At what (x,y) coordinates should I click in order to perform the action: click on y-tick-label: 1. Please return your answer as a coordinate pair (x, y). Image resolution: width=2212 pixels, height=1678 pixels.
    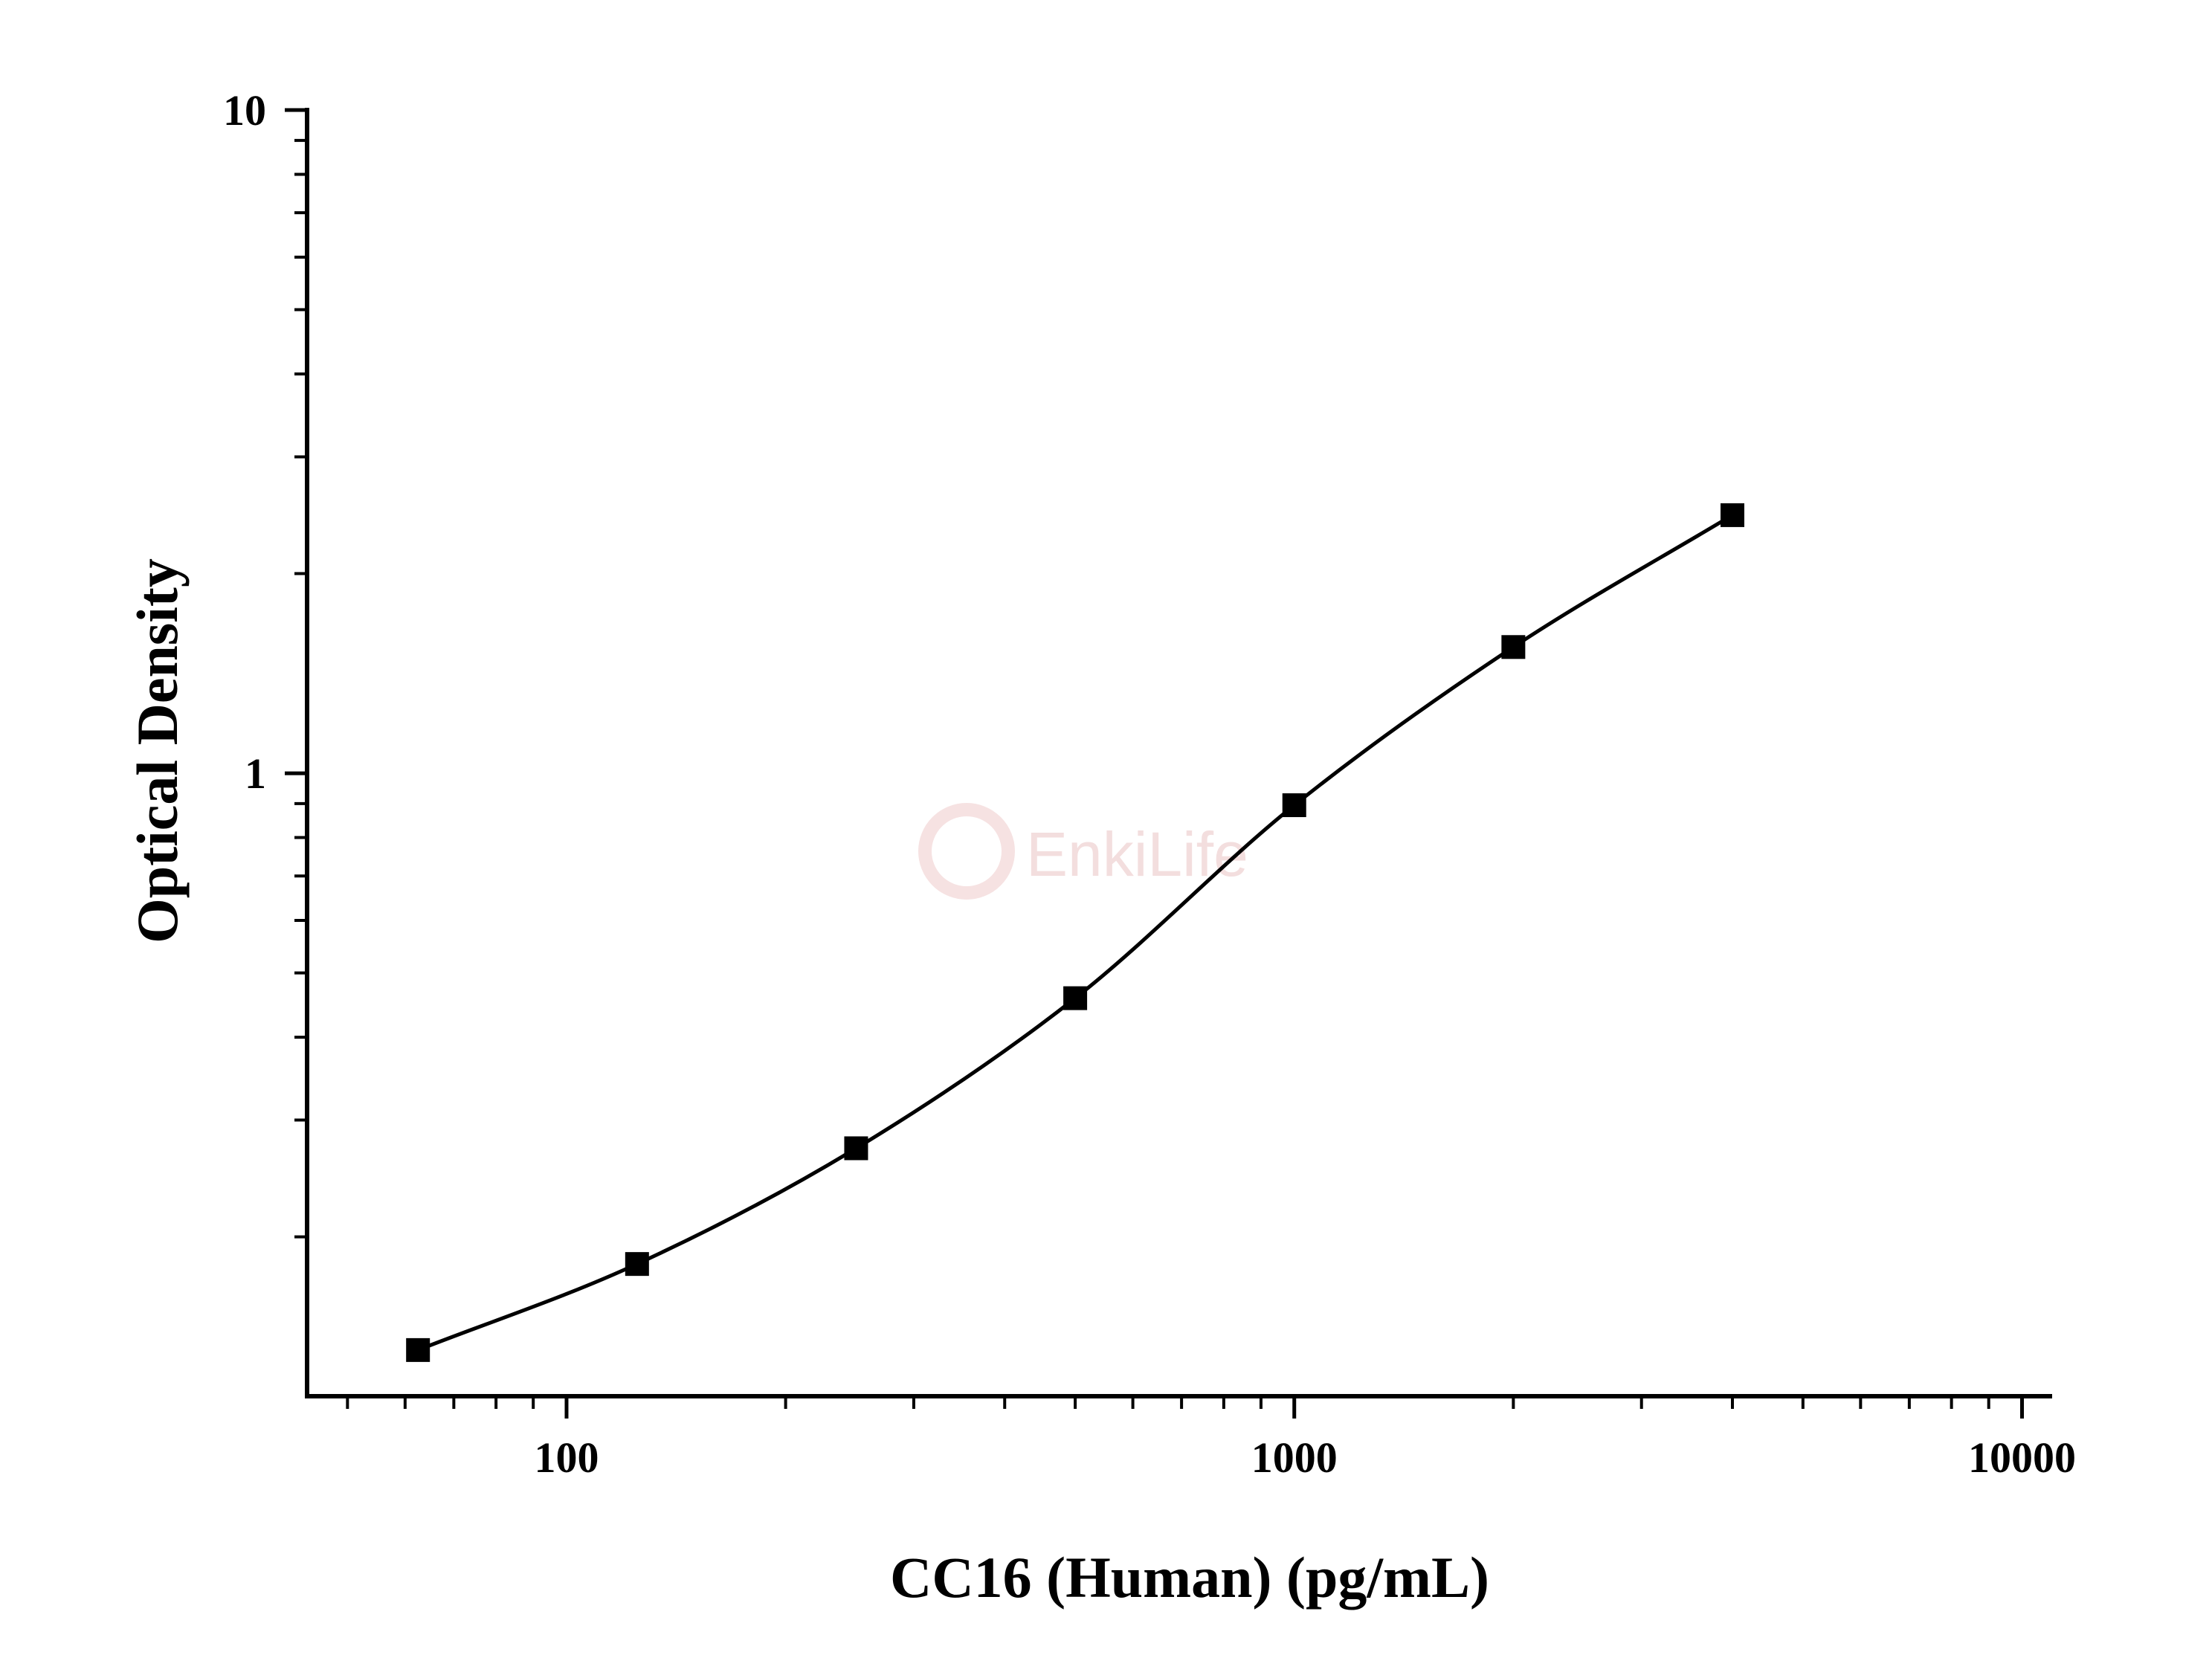
    Looking at the image, I should click on (255, 773).